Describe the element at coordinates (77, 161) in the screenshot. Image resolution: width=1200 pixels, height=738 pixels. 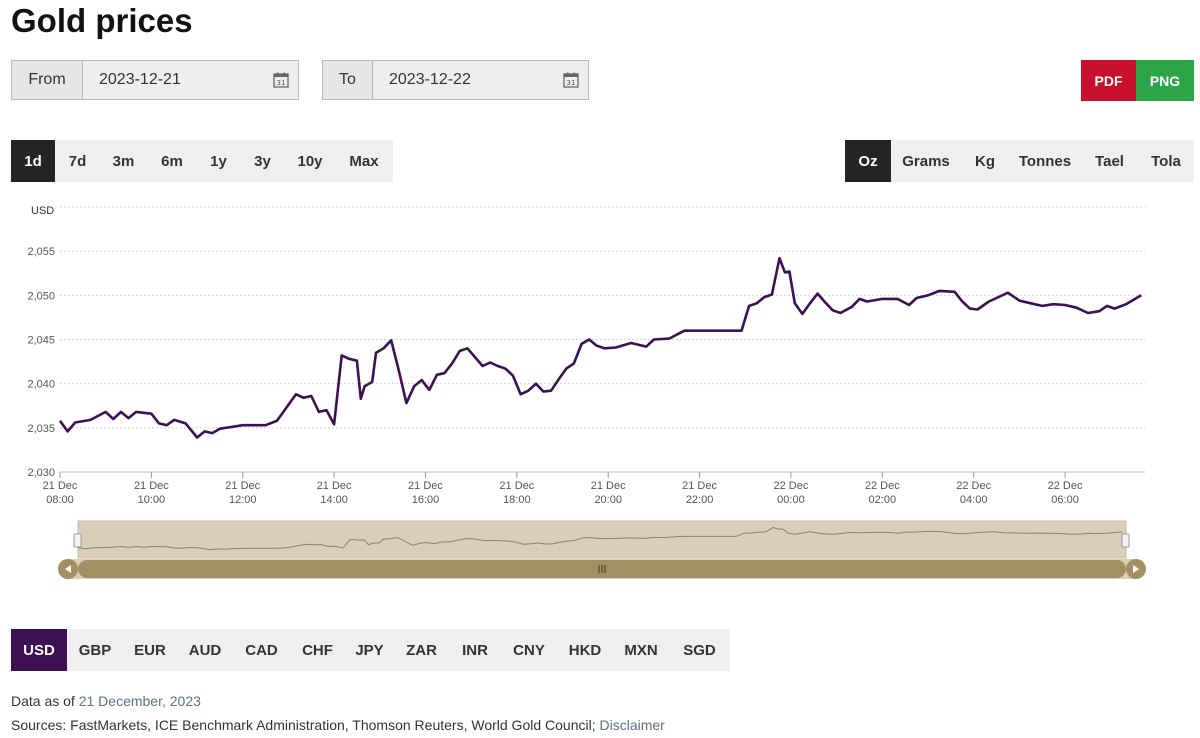
I see `range-tab-7d: 7d` at that location.